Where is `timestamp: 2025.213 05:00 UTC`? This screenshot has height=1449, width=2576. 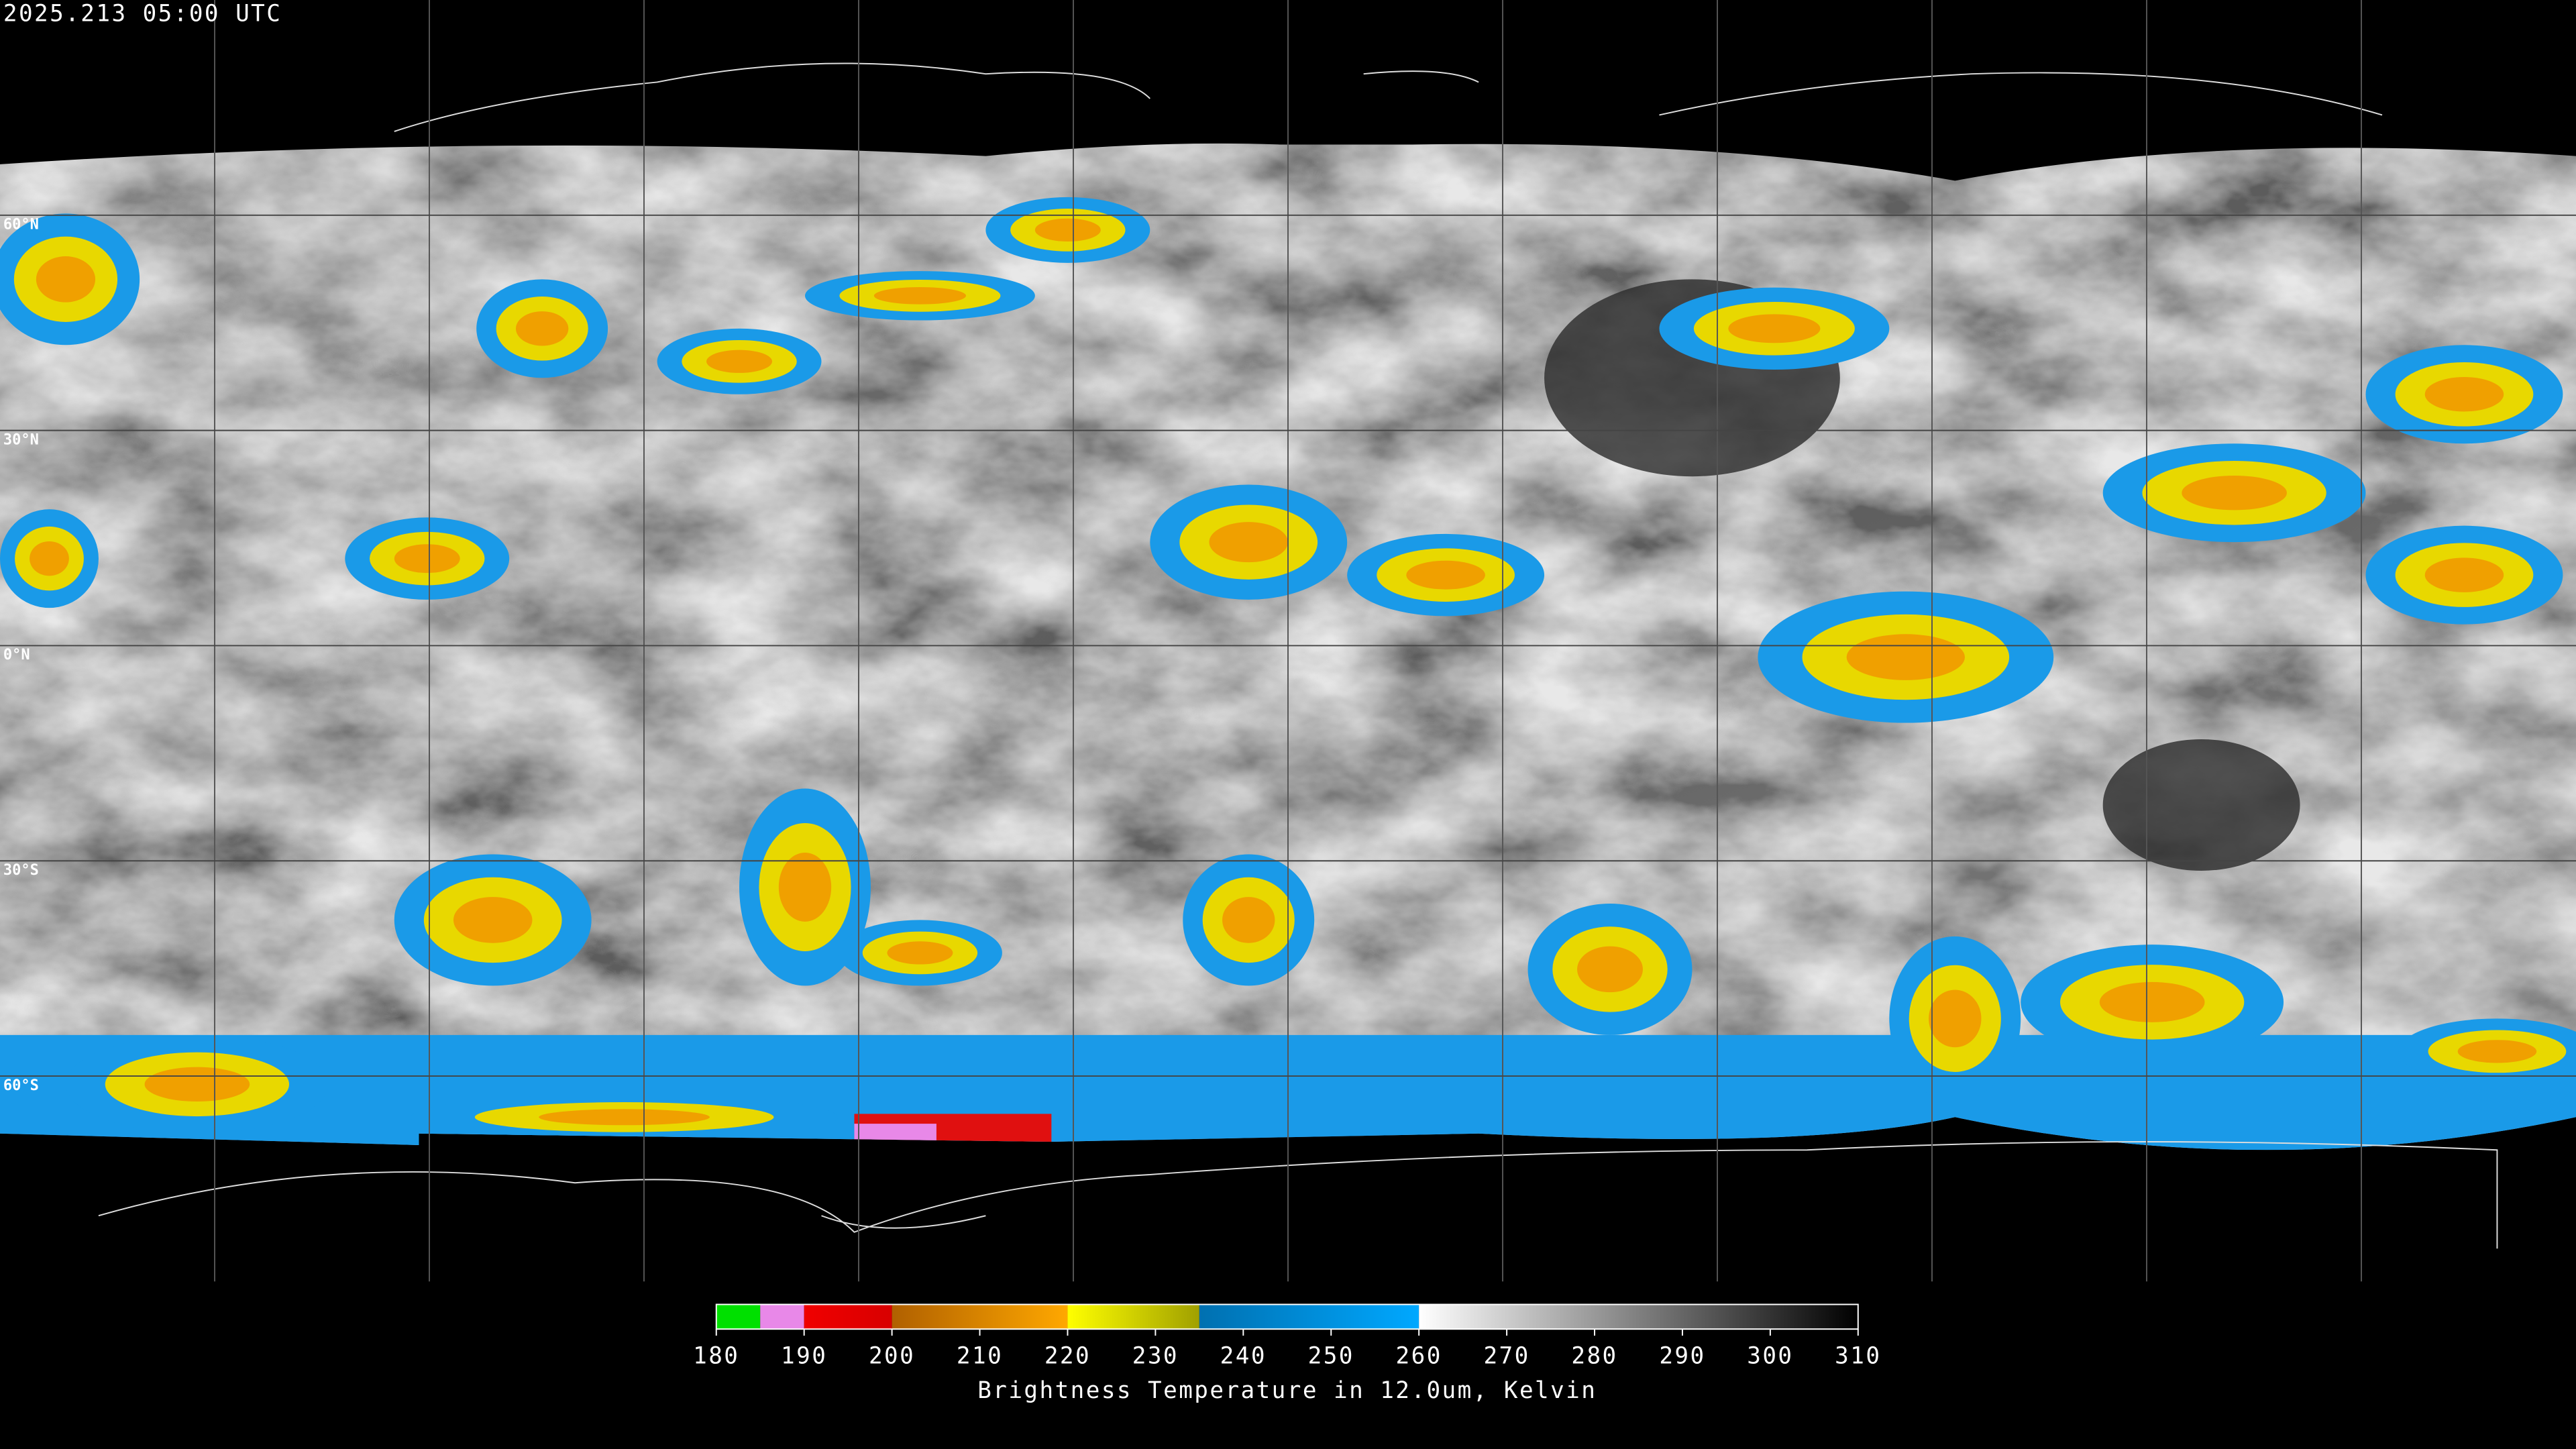
timestamp: 2025.213 05:00 UTC is located at coordinates (142, 14).